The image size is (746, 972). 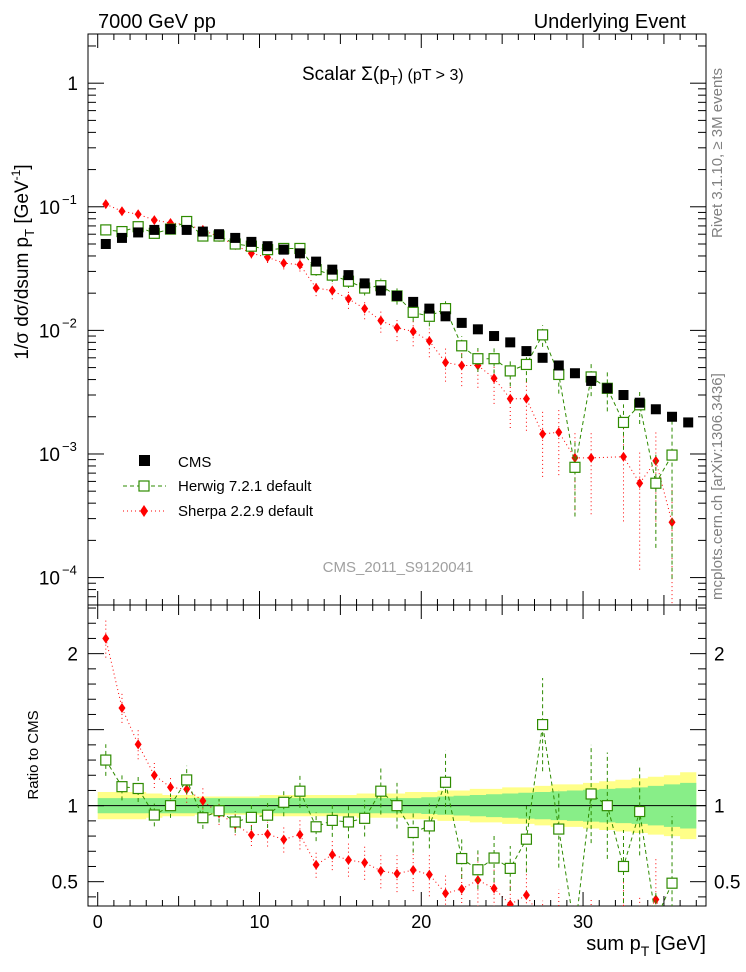 What do you see at coordinates (72, 84) in the screenshot?
I see `y-tick-label-main-0: 1` at bounding box center [72, 84].